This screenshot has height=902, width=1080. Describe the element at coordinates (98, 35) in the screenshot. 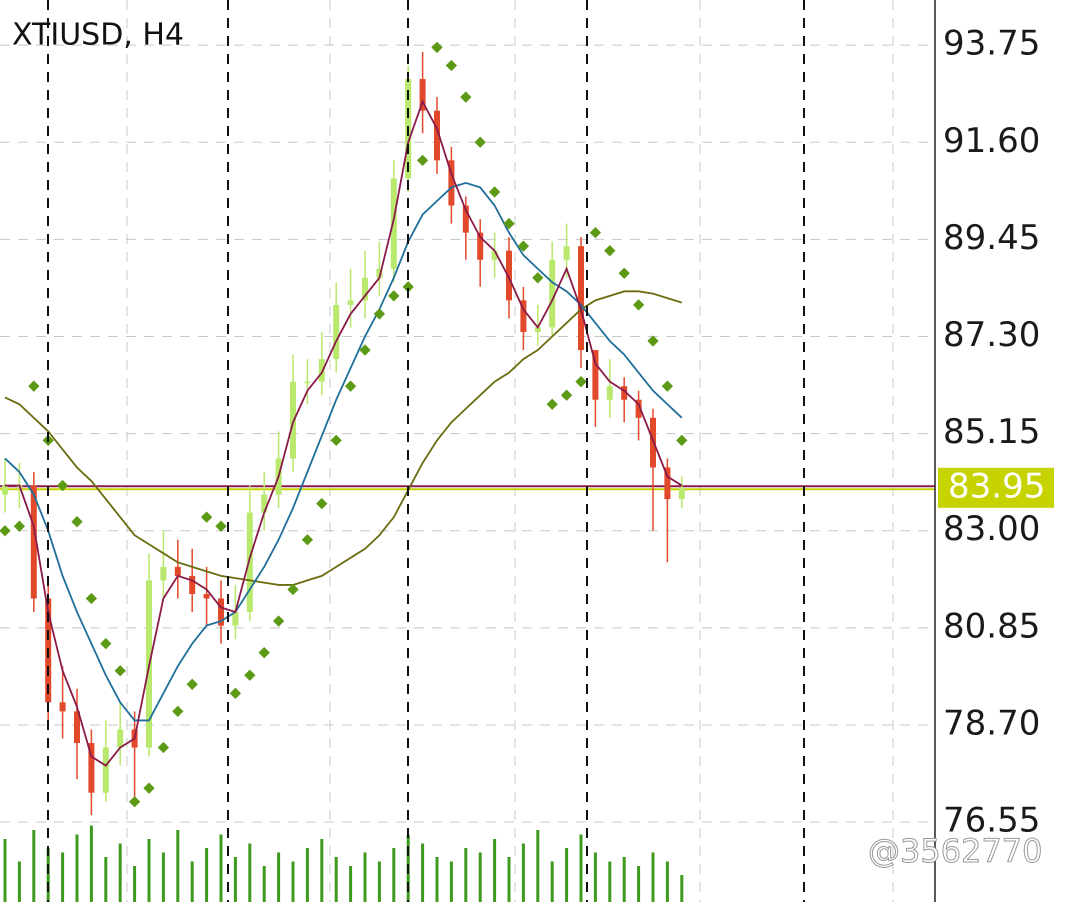

I see `chart-title: XTIUSD, H4` at that location.